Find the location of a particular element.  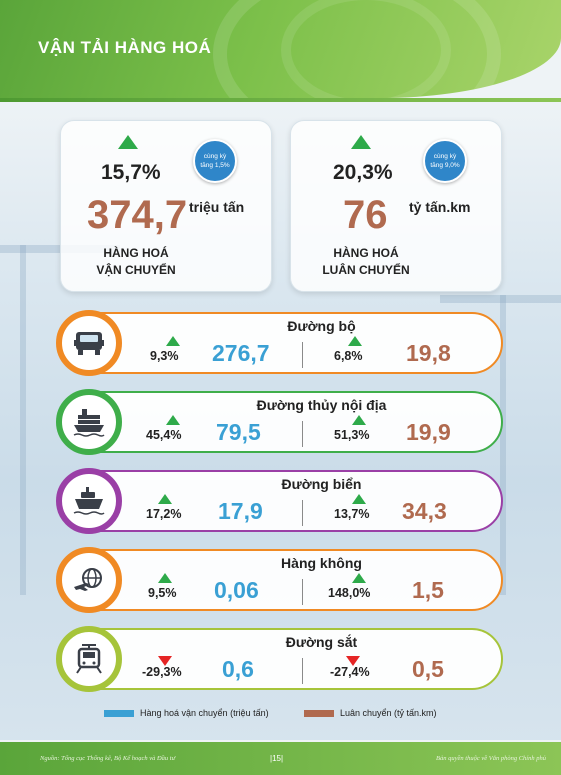

rotated-percent: 6,8% is located at coordinates (348, 356).